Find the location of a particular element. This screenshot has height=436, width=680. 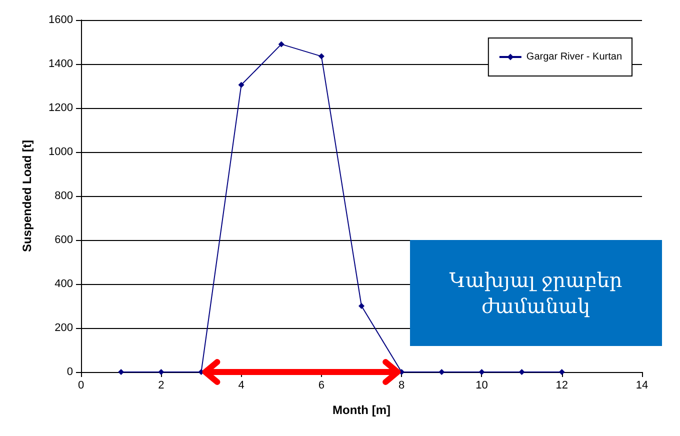

y-axis-title: Suspended Load [t] is located at coordinates (27, 196).